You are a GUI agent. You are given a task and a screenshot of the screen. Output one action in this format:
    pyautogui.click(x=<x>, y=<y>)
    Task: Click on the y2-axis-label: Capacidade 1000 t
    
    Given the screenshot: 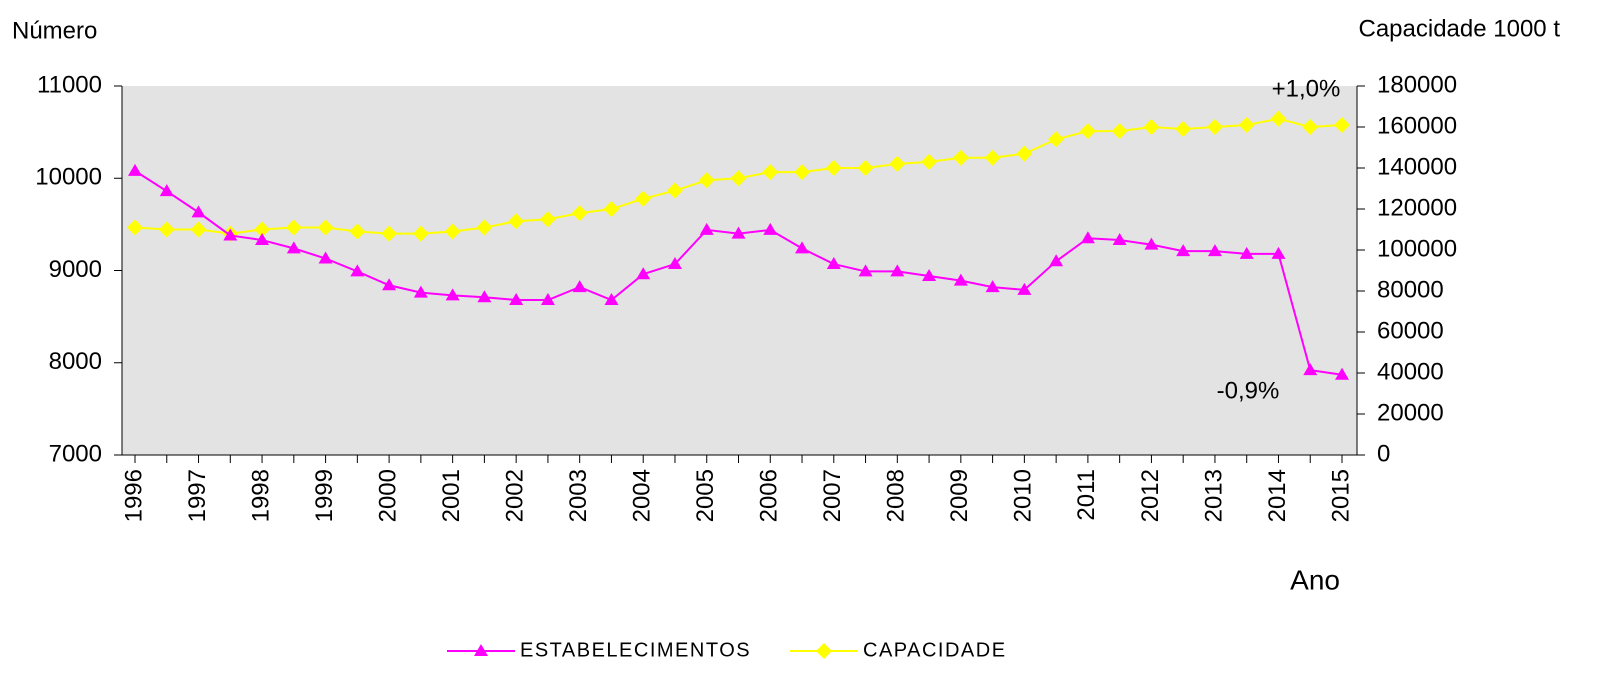 What is the action you would take?
    pyautogui.click(x=1460, y=28)
    